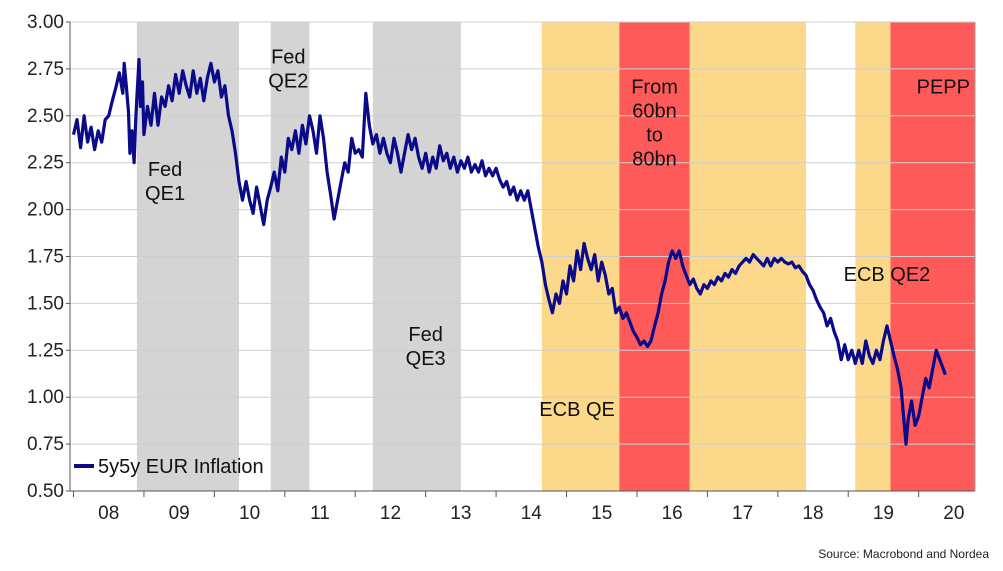 This screenshot has width=1003, height=571. Describe the element at coordinates (426, 347) in the screenshot. I see `period-label-2: Fed QE3` at that location.